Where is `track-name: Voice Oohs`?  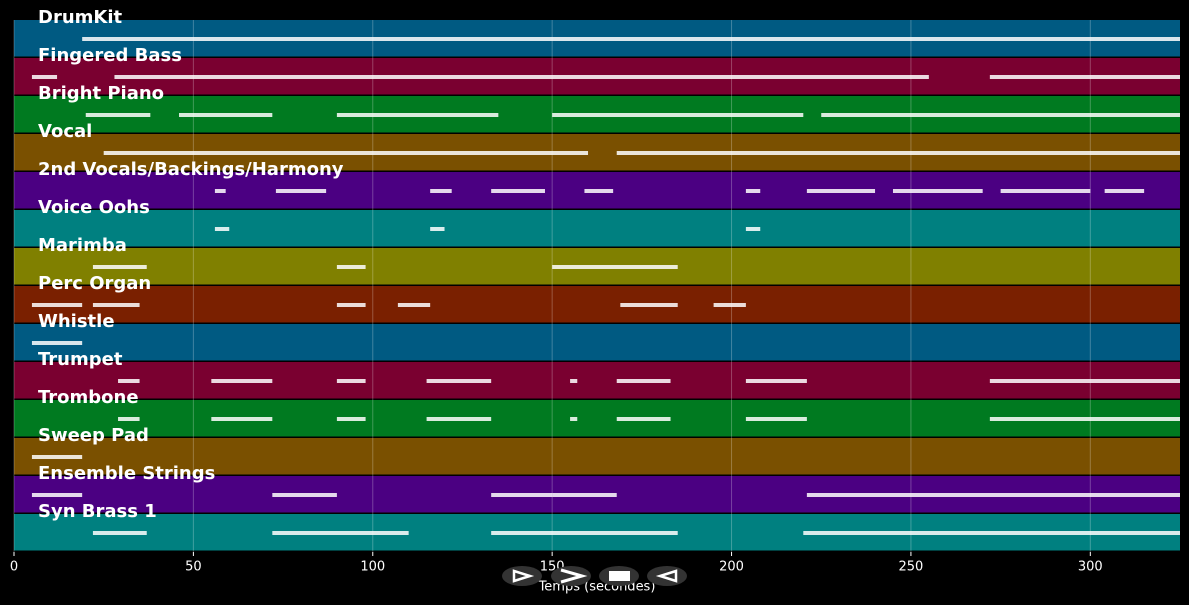
track-name: Voice Oohs is located at coordinates (94, 207).